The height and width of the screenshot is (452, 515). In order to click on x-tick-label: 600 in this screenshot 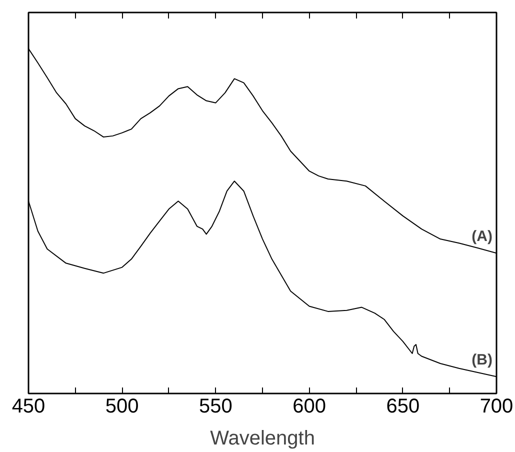, I will do `click(309, 407)`.